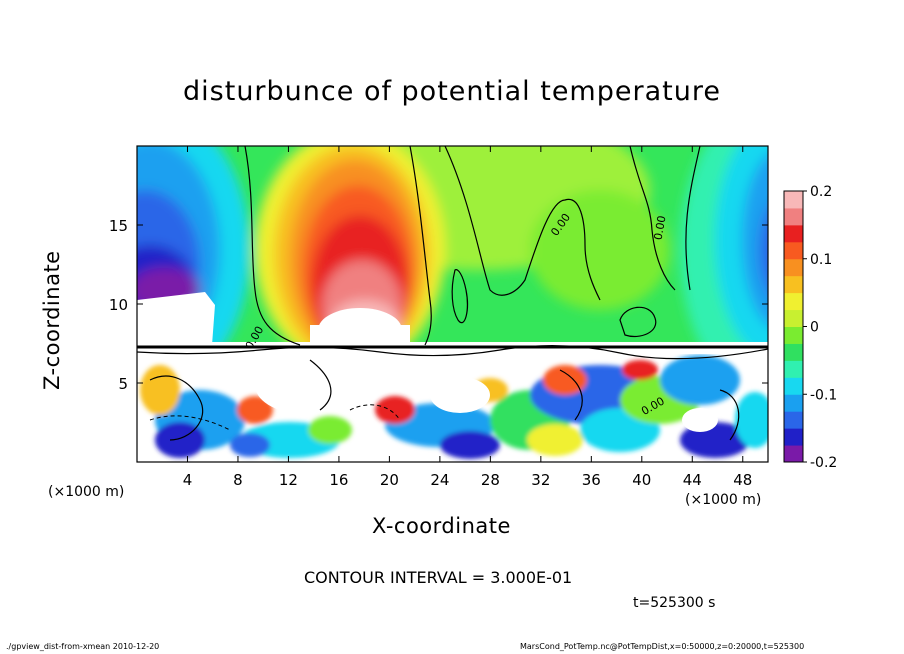 The image size is (904, 654). I want to click on x-tick-label: 4, so click(188, 480).